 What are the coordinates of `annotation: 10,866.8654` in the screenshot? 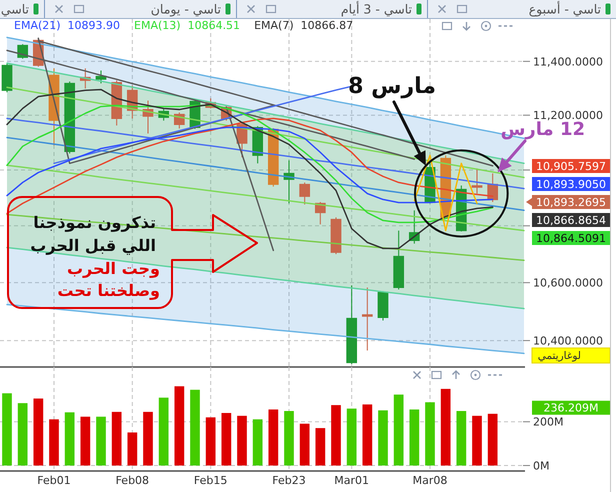 It's located at (571, 220).